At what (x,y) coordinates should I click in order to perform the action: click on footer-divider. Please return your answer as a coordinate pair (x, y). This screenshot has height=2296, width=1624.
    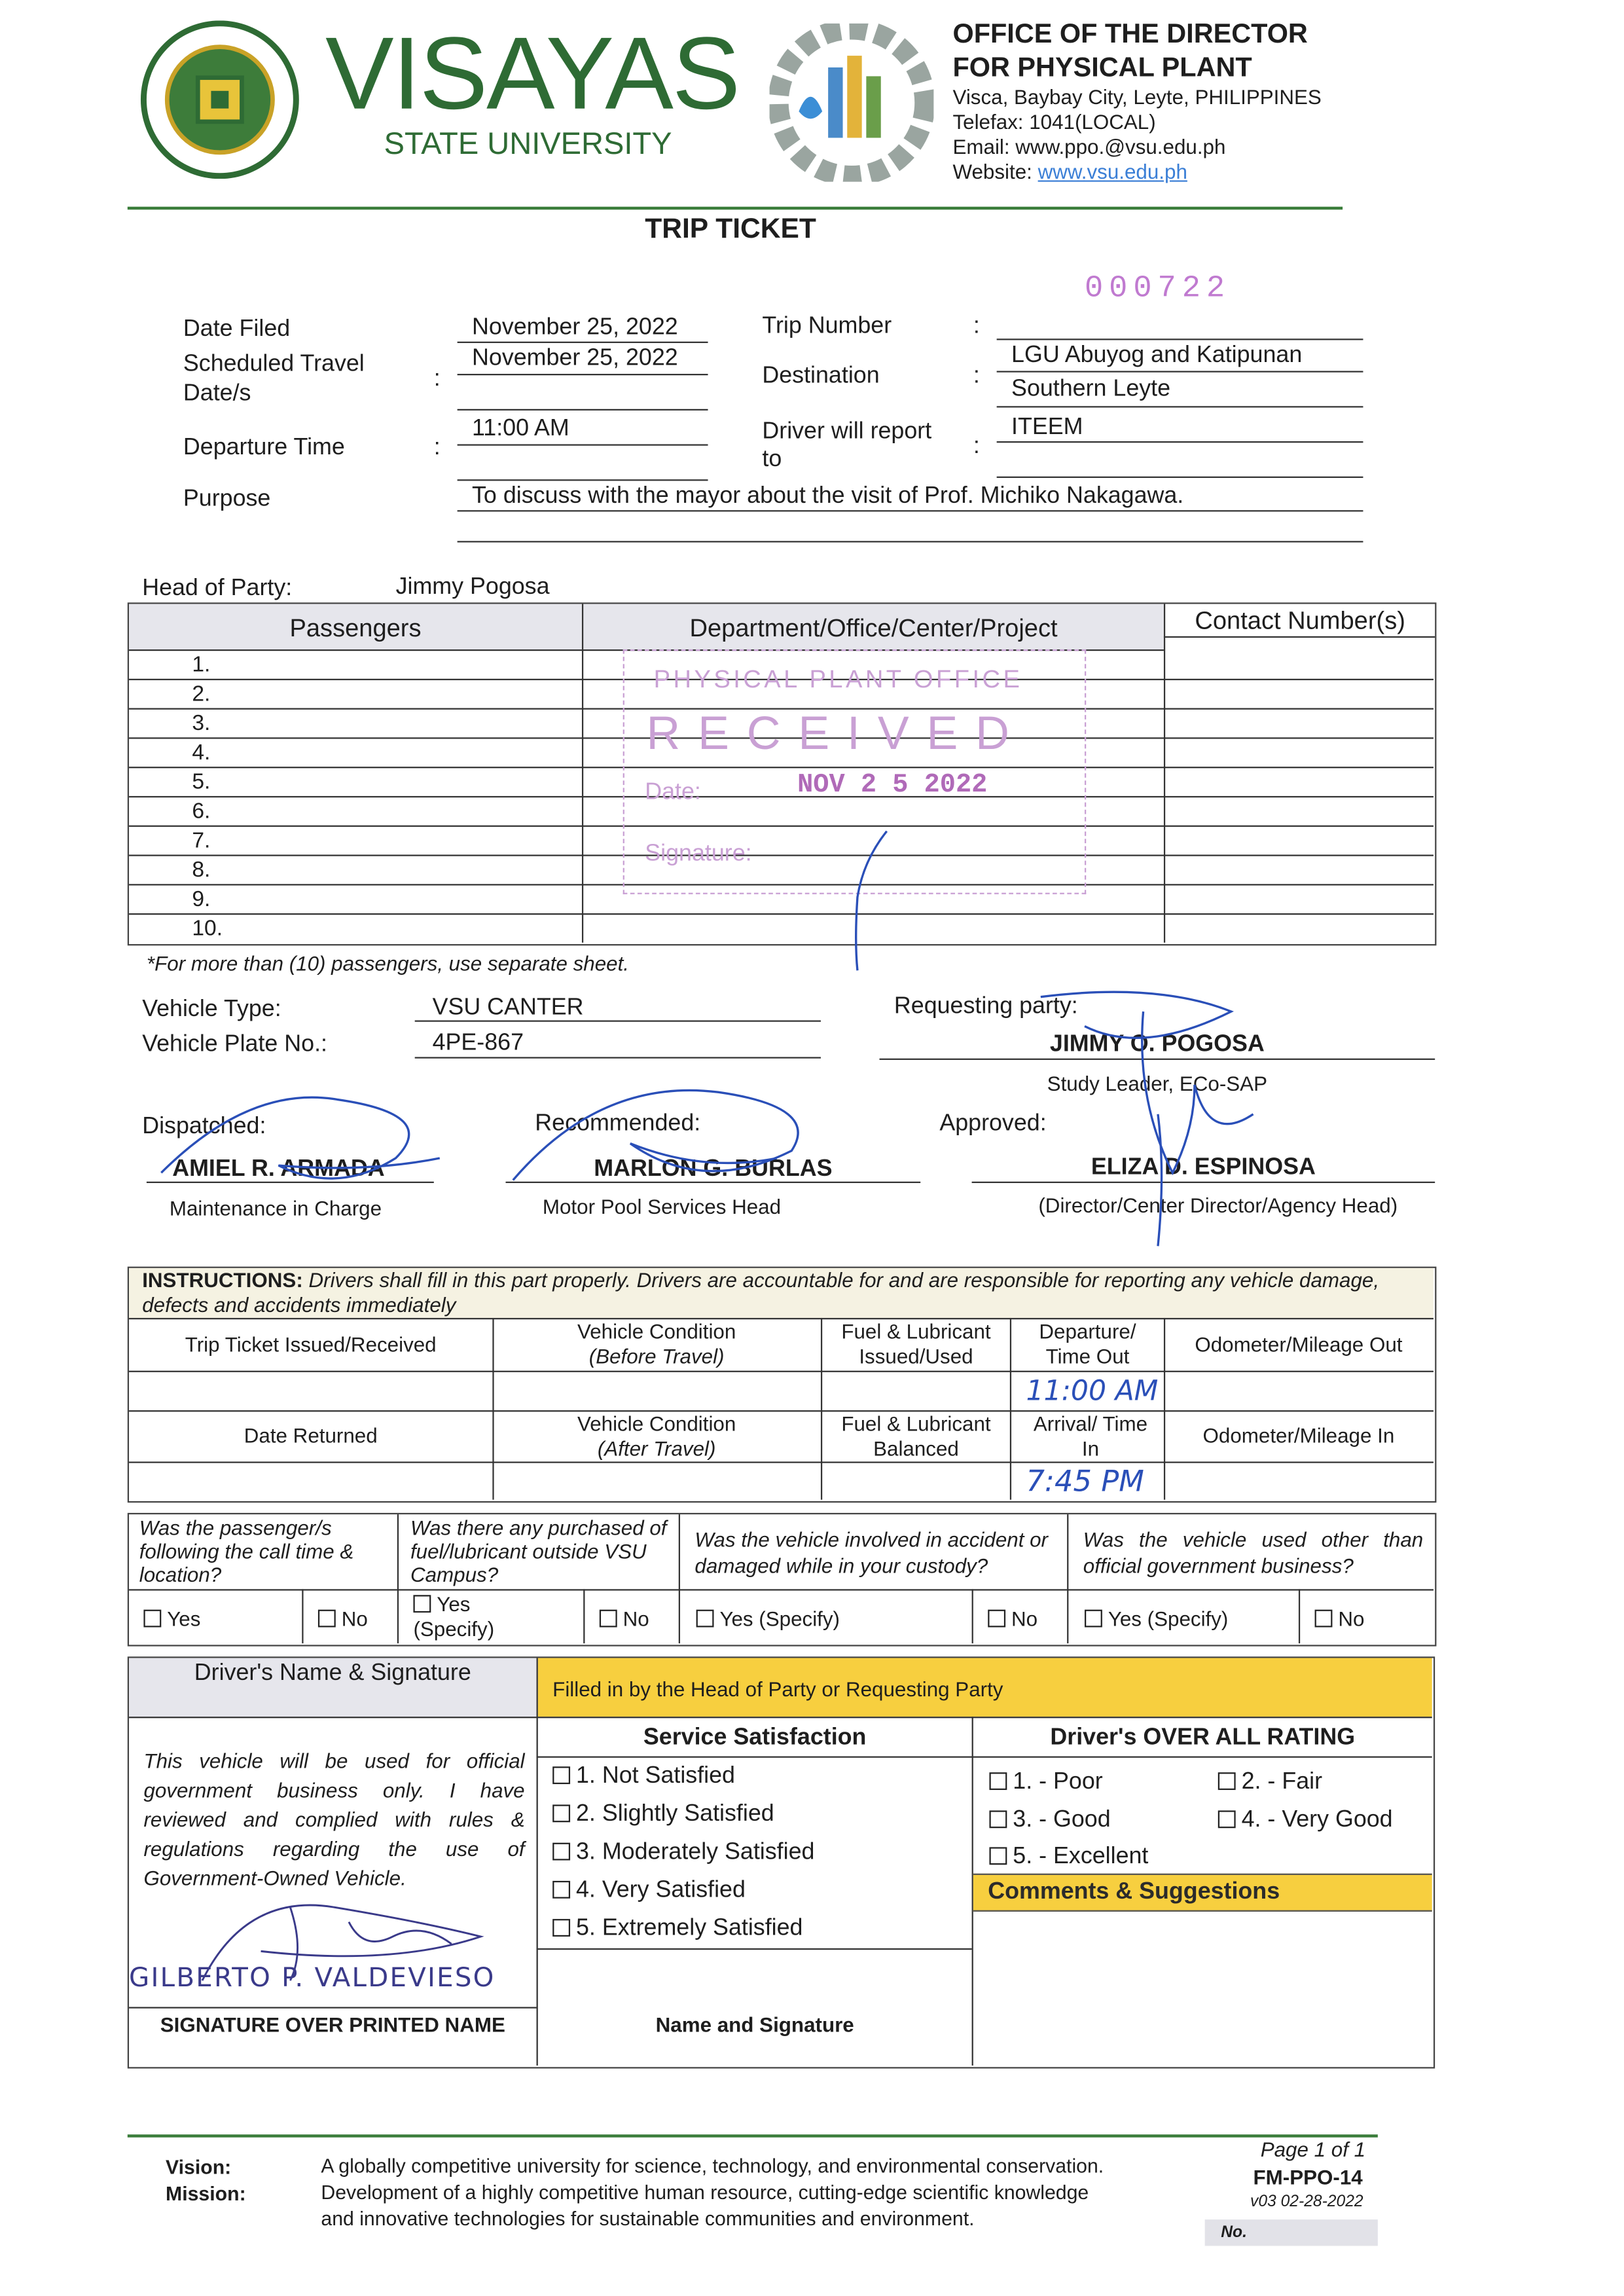
    Looking at the image, I should click on (752, 2136).